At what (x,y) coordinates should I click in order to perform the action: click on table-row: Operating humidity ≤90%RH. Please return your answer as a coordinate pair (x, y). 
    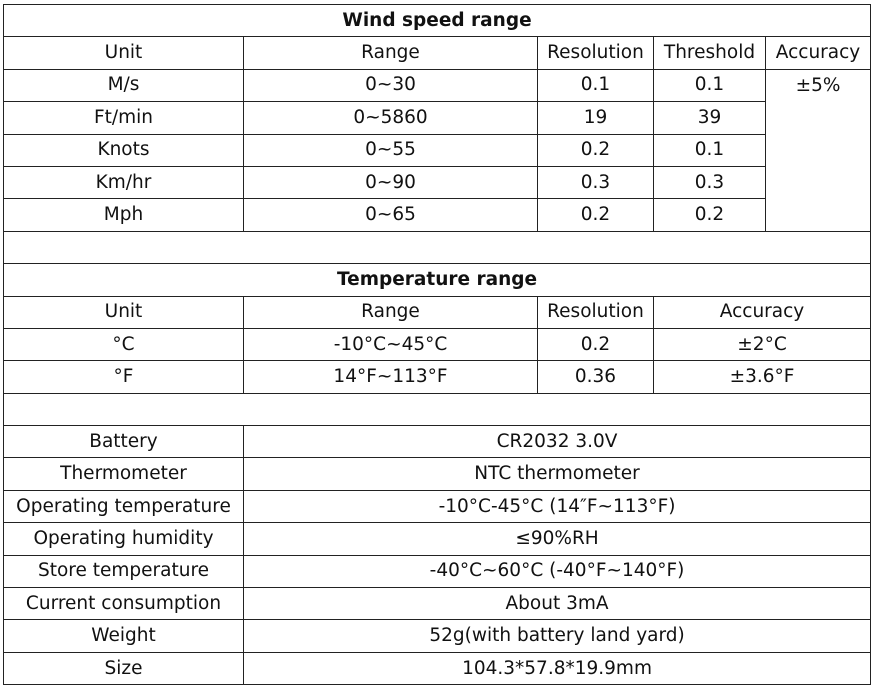
    Looking at the image, I should click on (437, 539).